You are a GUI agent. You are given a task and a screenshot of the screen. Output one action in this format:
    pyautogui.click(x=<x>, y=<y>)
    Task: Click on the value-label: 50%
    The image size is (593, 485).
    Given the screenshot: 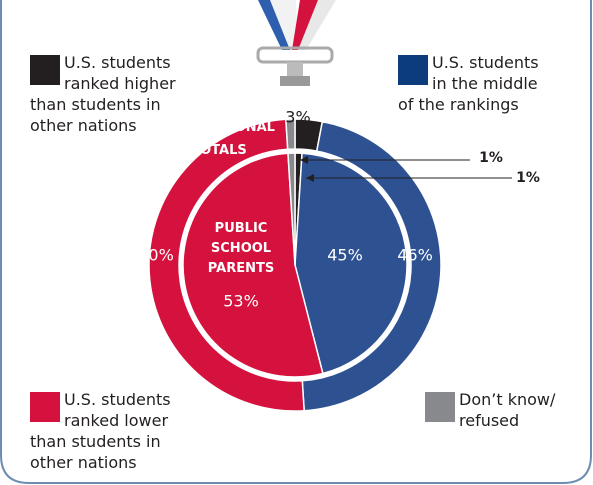 What is the action you would take?
    pyautogui.click(x=156, y=255)
    